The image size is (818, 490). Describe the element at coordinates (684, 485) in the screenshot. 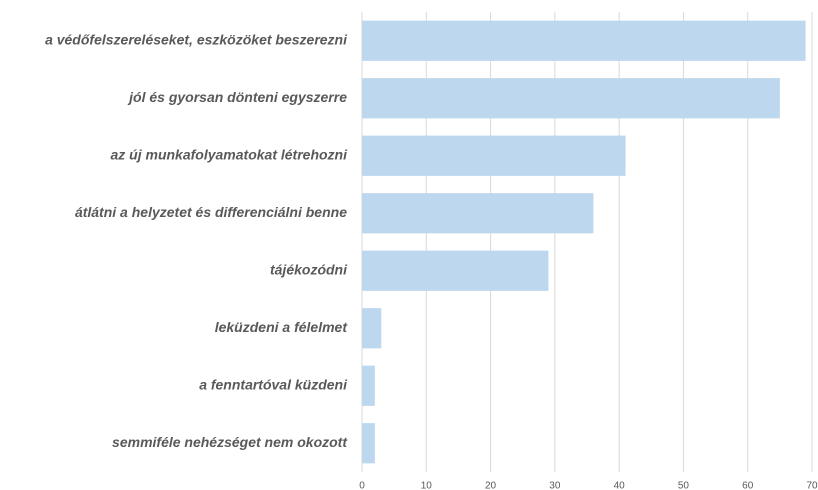

I see `x-tick-label: 50` at that location.